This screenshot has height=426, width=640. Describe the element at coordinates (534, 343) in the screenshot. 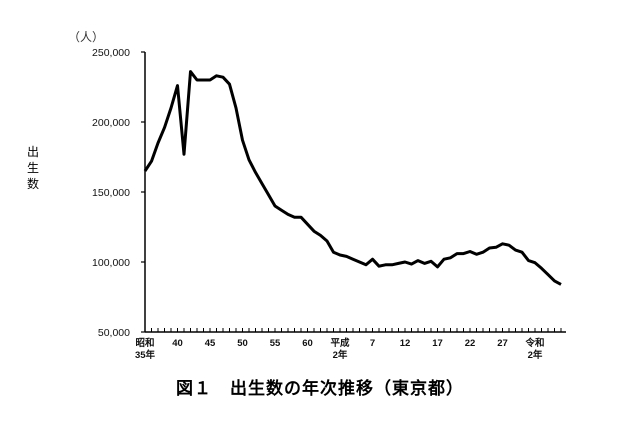

I see `x-tick-label: 令和` at that location.